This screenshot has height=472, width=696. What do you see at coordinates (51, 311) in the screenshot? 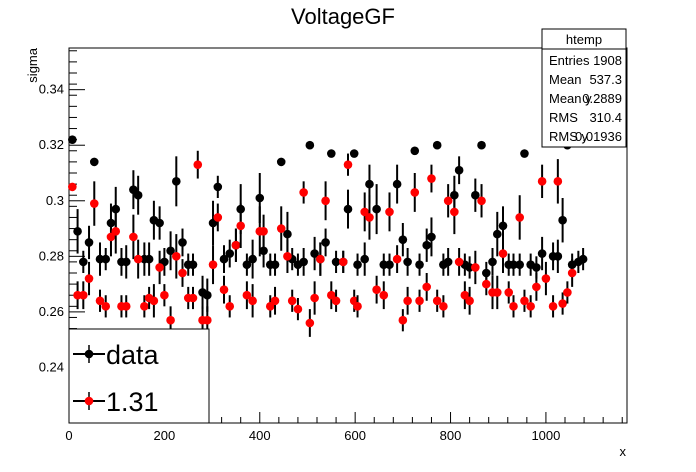
I see `y-tick-label: 0.26` at bounding box center [51, 311].